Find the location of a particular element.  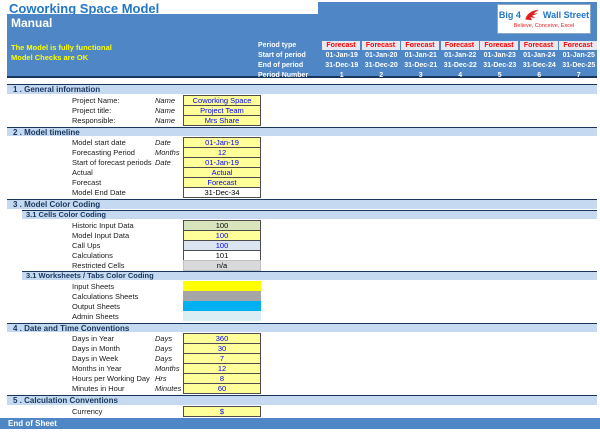

period-end-cell: 31-Dec-22 is located at coordinates (460, 65).